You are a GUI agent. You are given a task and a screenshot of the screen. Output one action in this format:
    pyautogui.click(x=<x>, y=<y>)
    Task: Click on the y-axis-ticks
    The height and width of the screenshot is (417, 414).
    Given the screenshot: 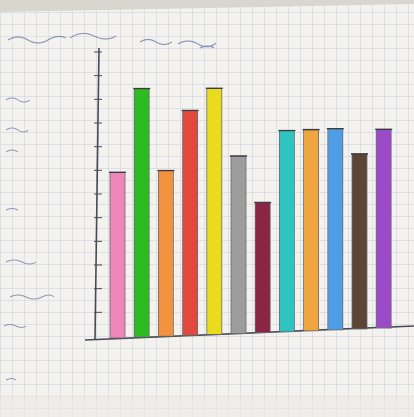 What is the action you would take?
    pyautogui.click(x=98, y=182)
    